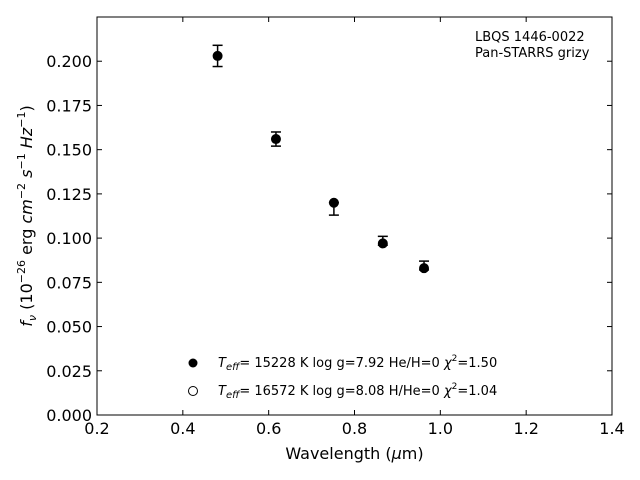  What do you see at coordinates (69, 105) in the screenshot?
I see `y-tick-label: 0.175` at bounding box center [69, 105].